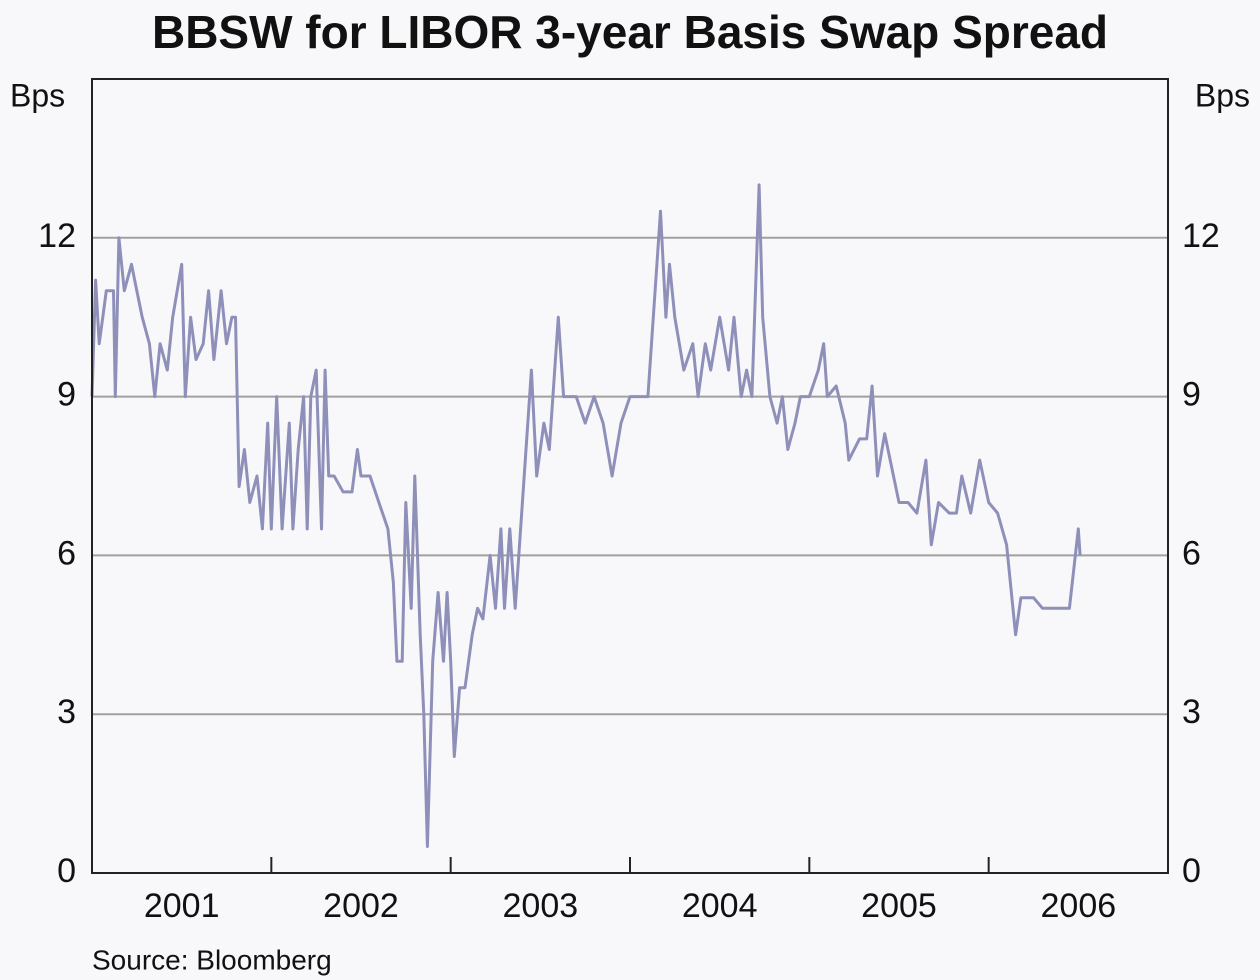  Describe the element at coordinates (1201, 236) in the screenshot. I see `y2-tick-label: 12` at that location.